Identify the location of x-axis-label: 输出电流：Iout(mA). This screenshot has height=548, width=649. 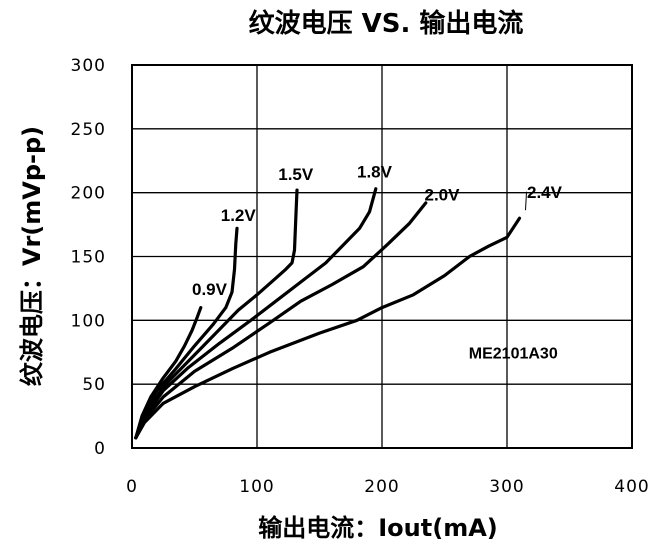
(378, 528).